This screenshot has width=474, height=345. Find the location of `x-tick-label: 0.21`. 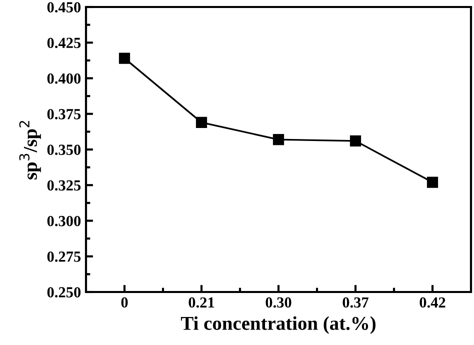

x-tick-label: 0.21 is located at coordinates (201, 302).